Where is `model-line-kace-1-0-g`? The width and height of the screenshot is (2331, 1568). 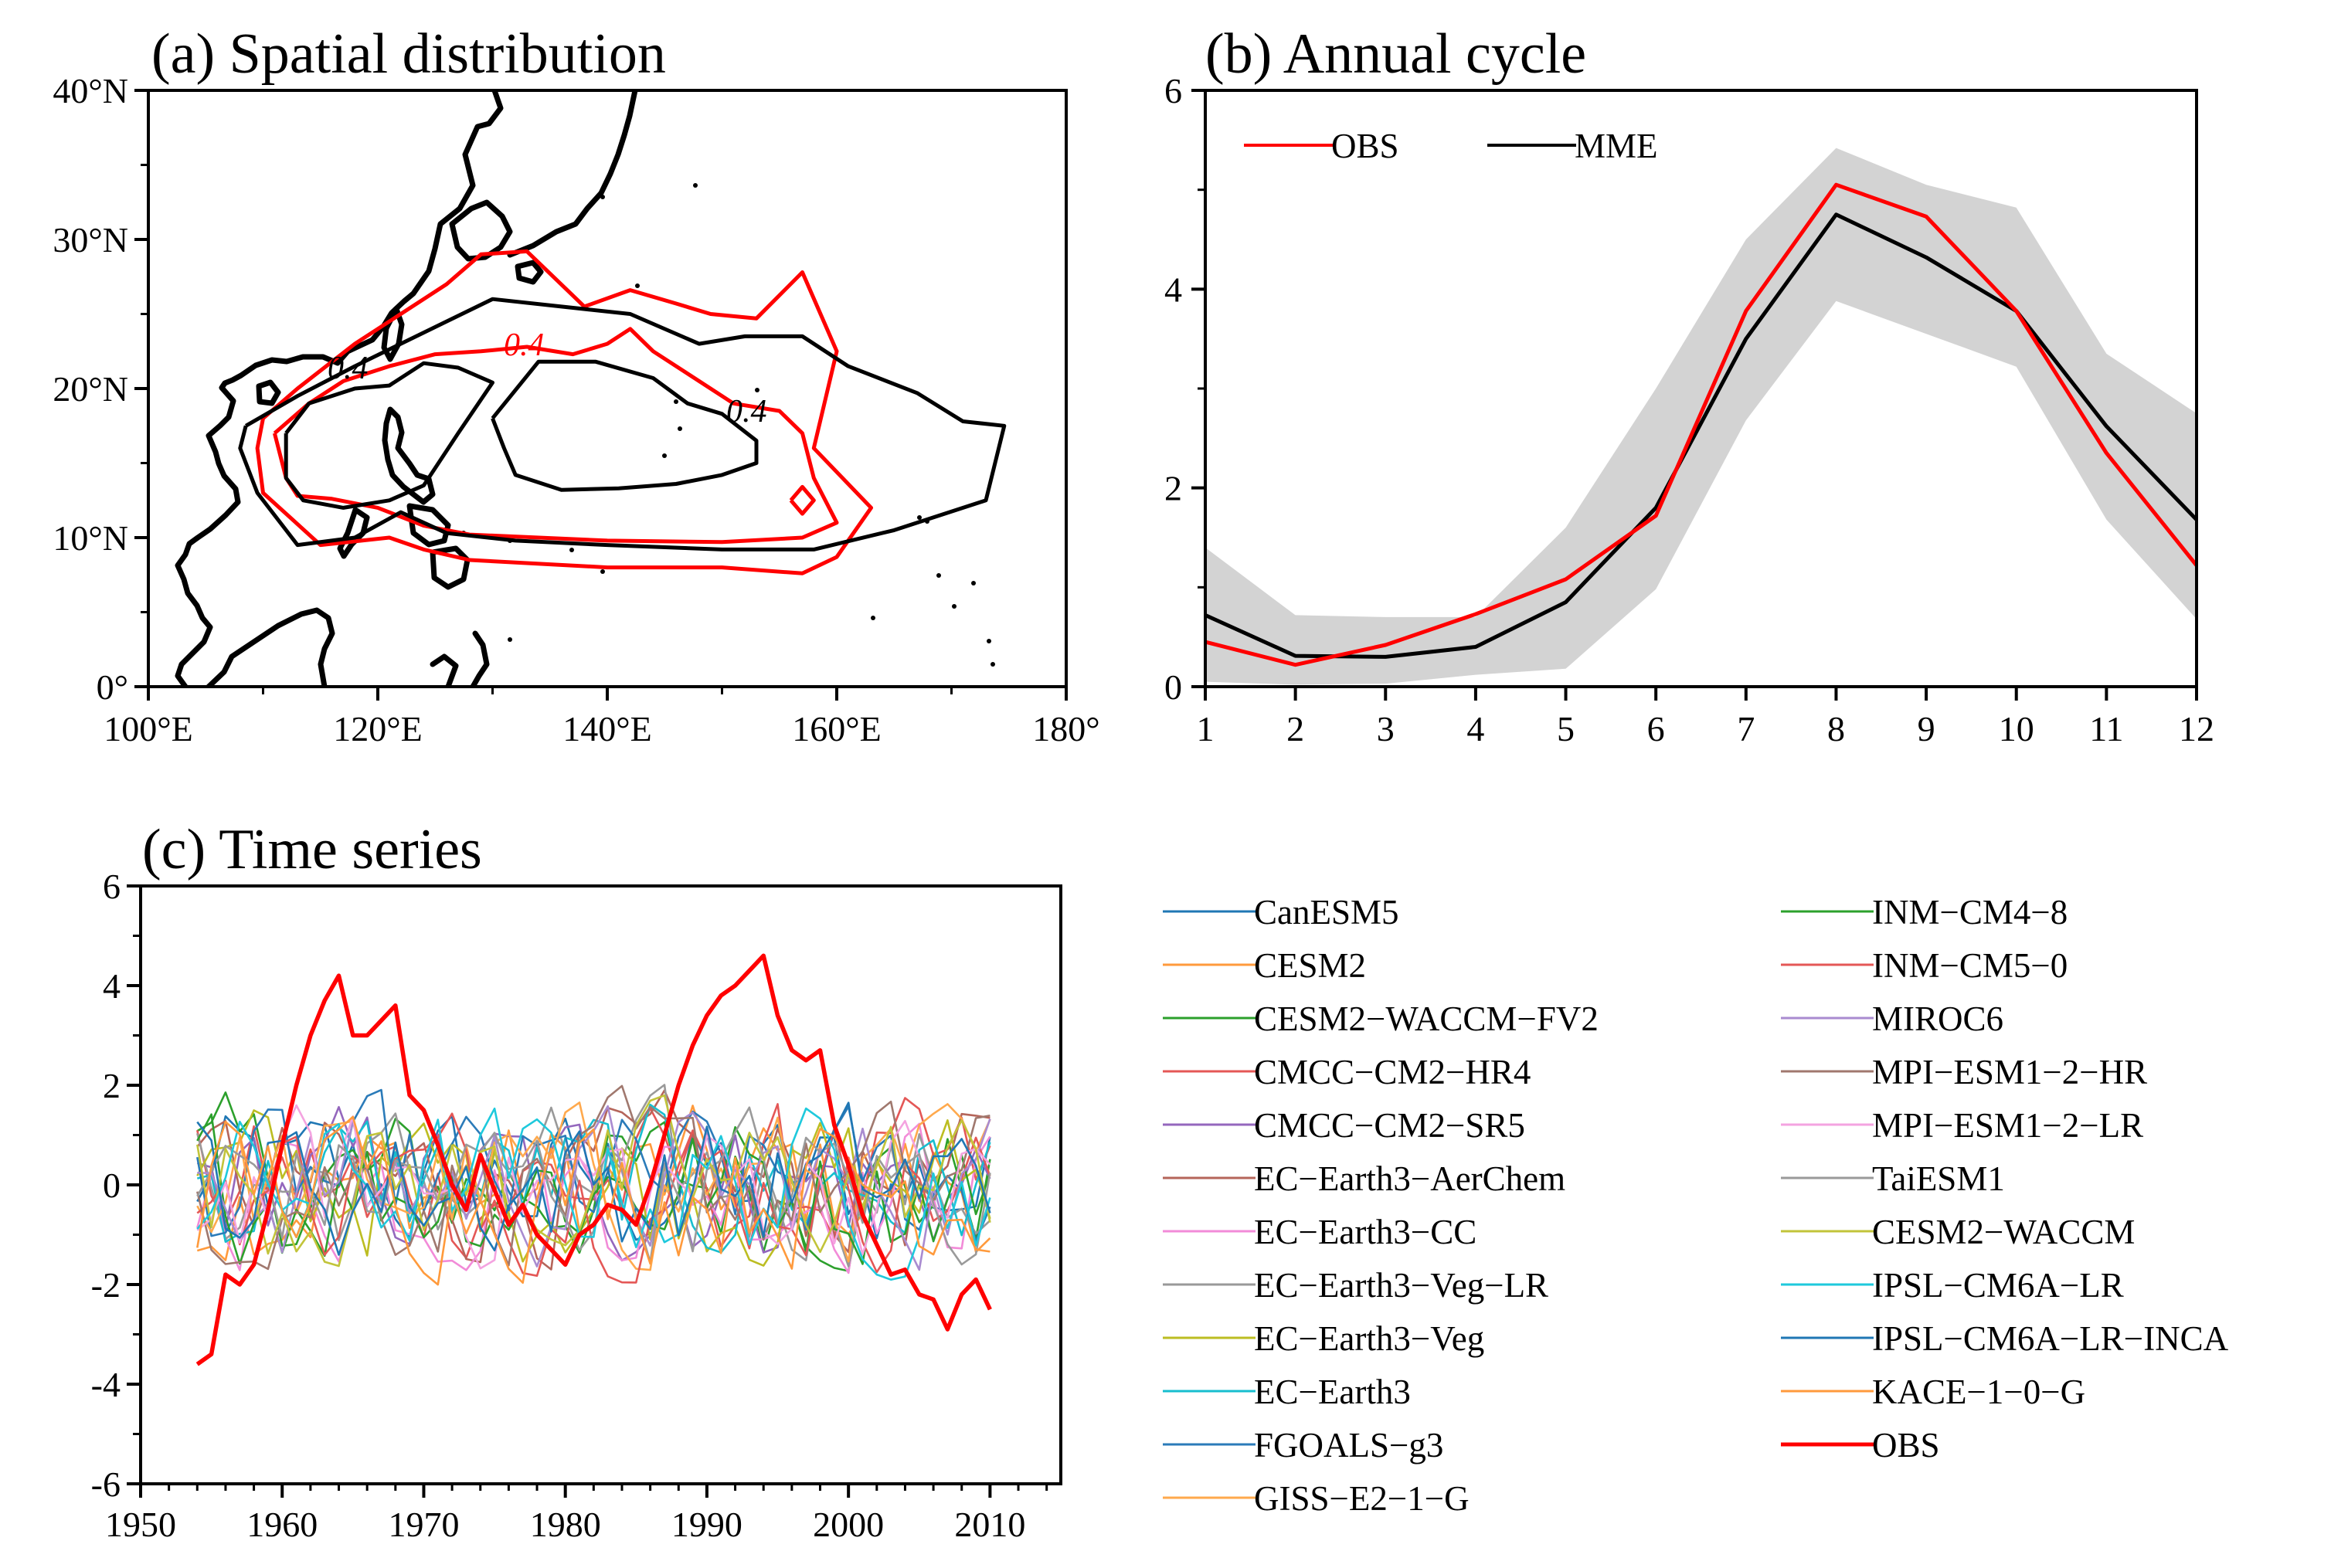 model-line-kace-1-0-g is located at coordinates (593, 1200).